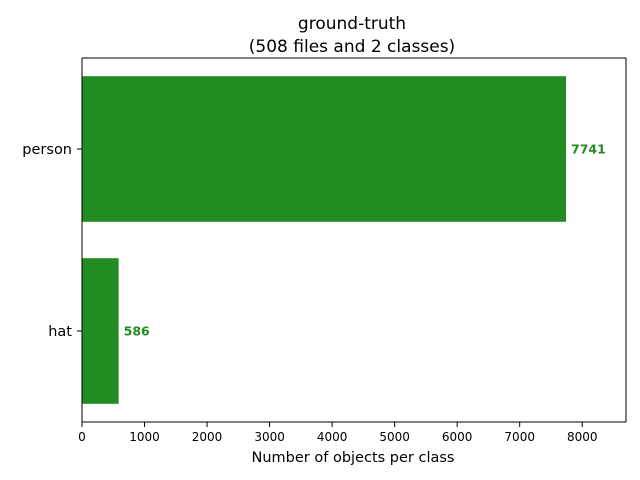  I want to click on x-tick-label-7000: 7000, so click(519, 437).